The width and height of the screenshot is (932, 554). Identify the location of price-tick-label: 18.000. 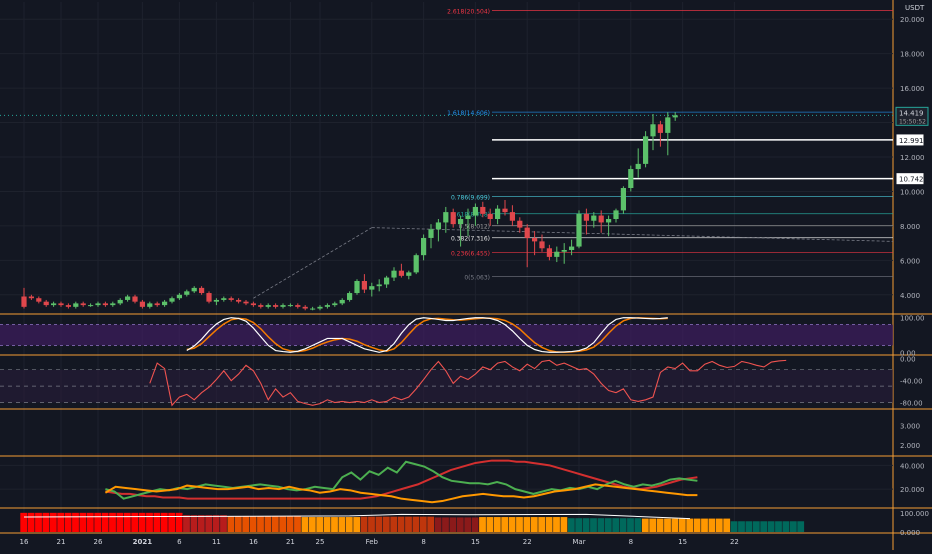
(912, 55).